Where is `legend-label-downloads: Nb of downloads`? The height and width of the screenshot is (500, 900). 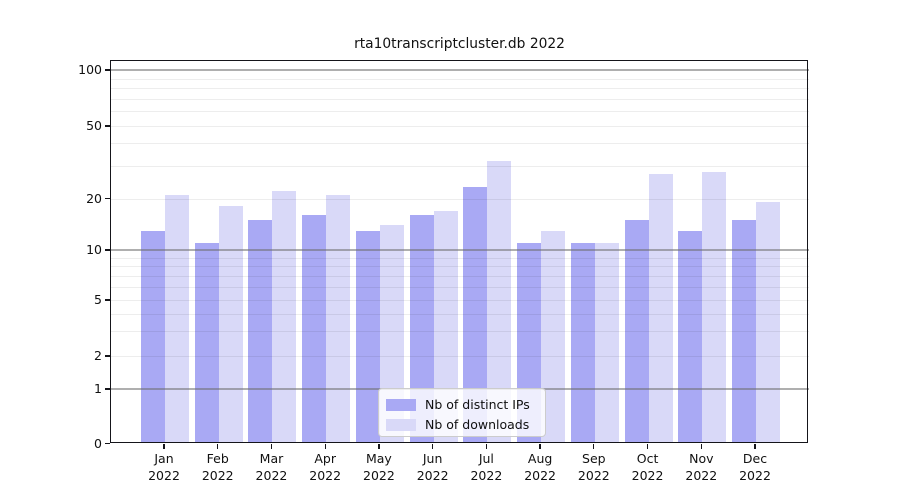 legend-label-downloads: Nb of downloads is located at coordinates (477, 424).